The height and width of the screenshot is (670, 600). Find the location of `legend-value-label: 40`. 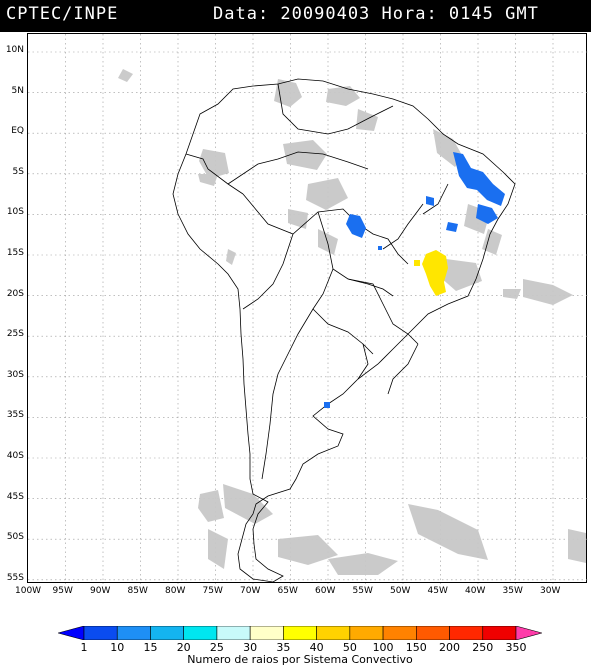

legend-value-label: 40 is located at coordinates (316, 647).